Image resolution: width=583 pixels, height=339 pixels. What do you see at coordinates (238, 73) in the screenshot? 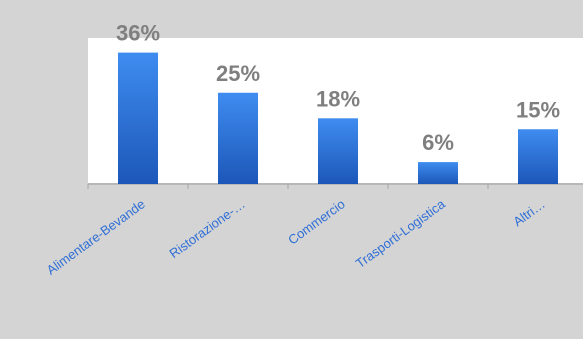
I see `bar-value-label: 25%` at bounding box center [238, 73].